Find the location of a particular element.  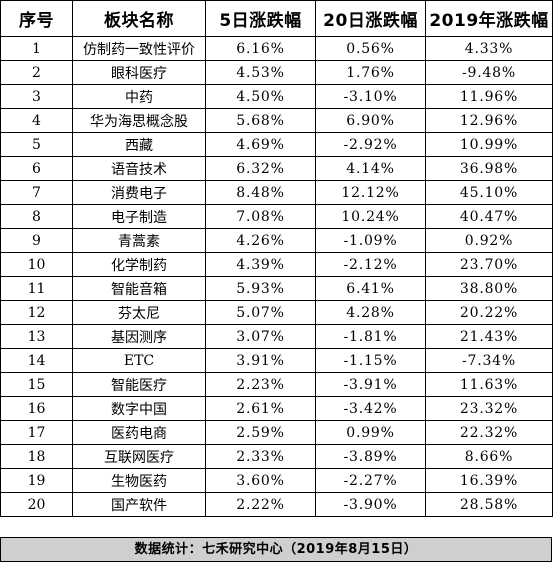

table-row: 2 眼科医疗 4.53% 1.76% -9.48% is located at coordinates (276, 72).